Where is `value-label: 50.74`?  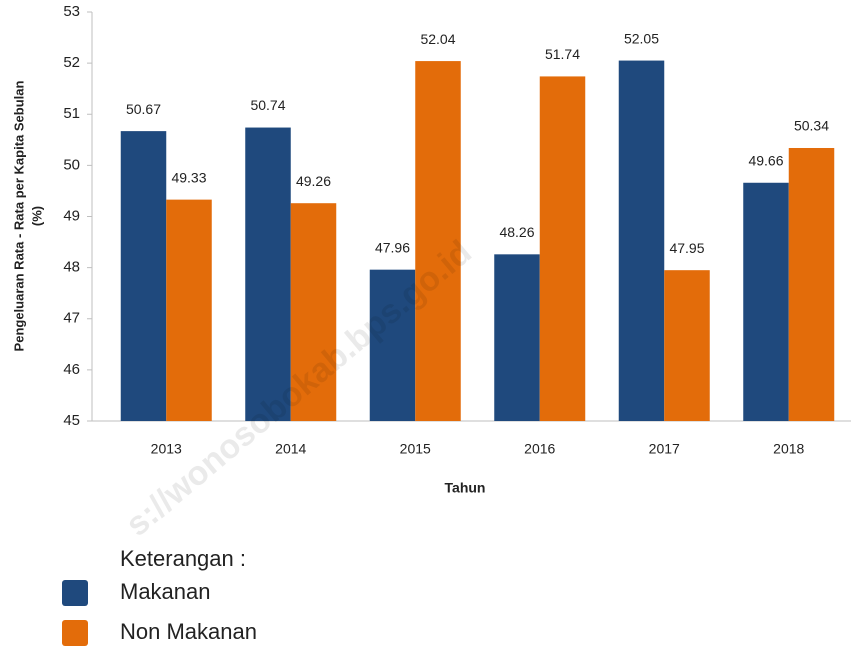 value-label: 50.74 is located at coordinates (267, 105).